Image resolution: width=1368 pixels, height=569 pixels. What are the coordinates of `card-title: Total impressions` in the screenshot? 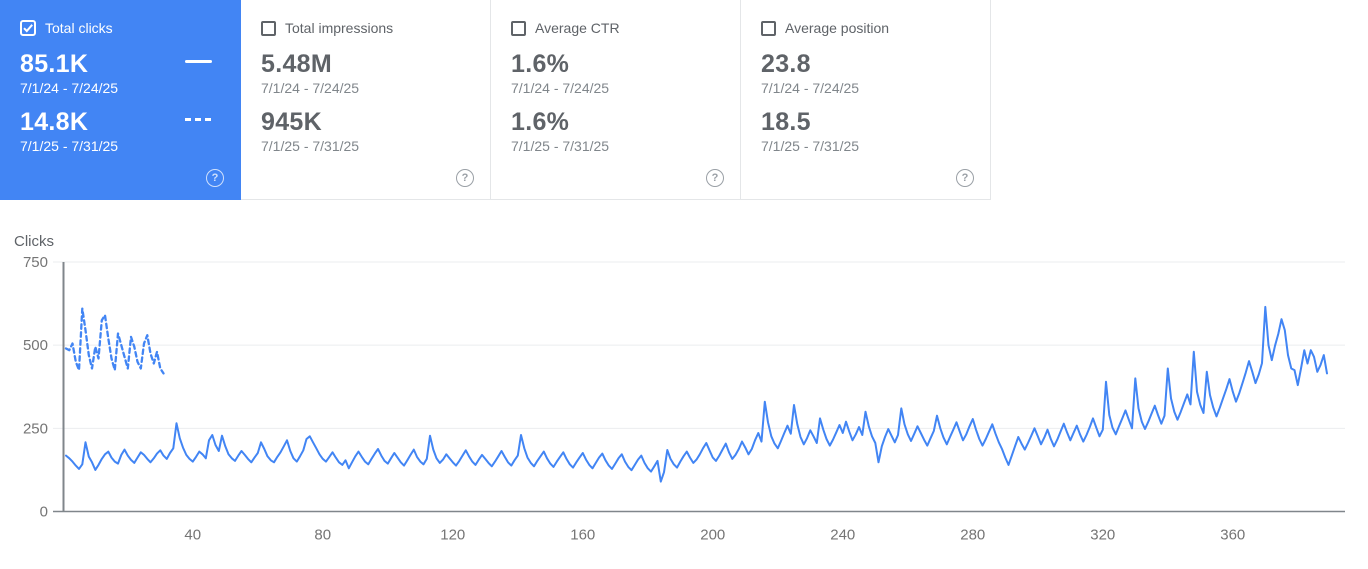 It's located at (339, 28).